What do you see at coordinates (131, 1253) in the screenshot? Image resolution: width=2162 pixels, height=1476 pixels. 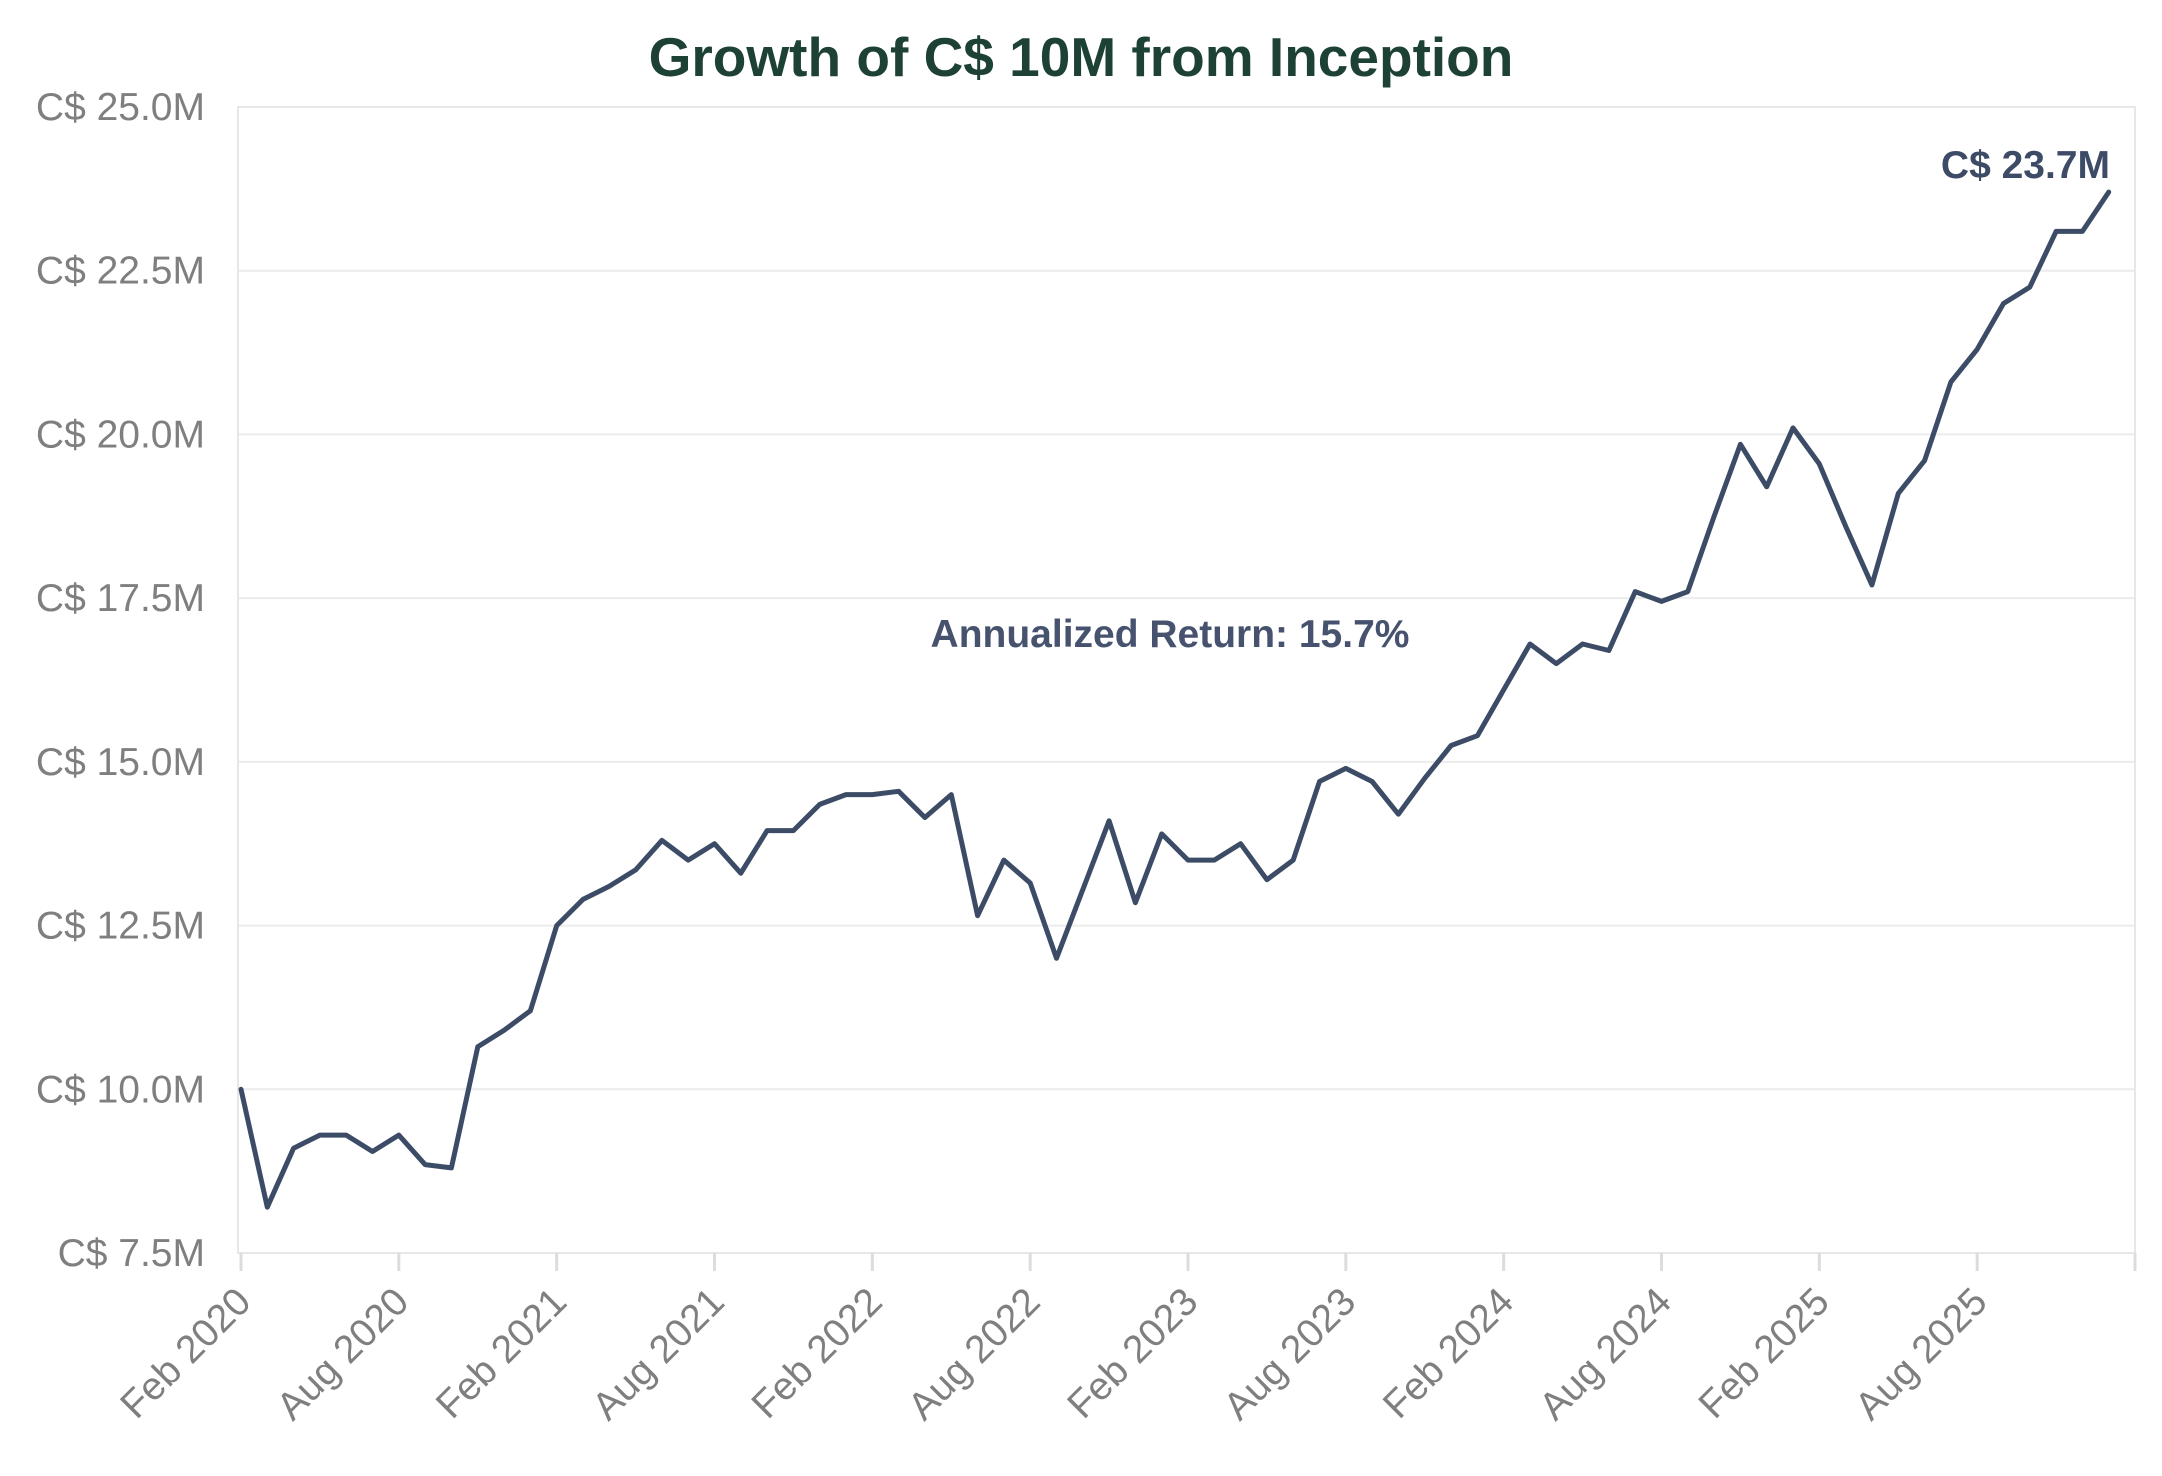 I see `y-tick-label: C$ 7.5M` at bounding box center [131, 1253].